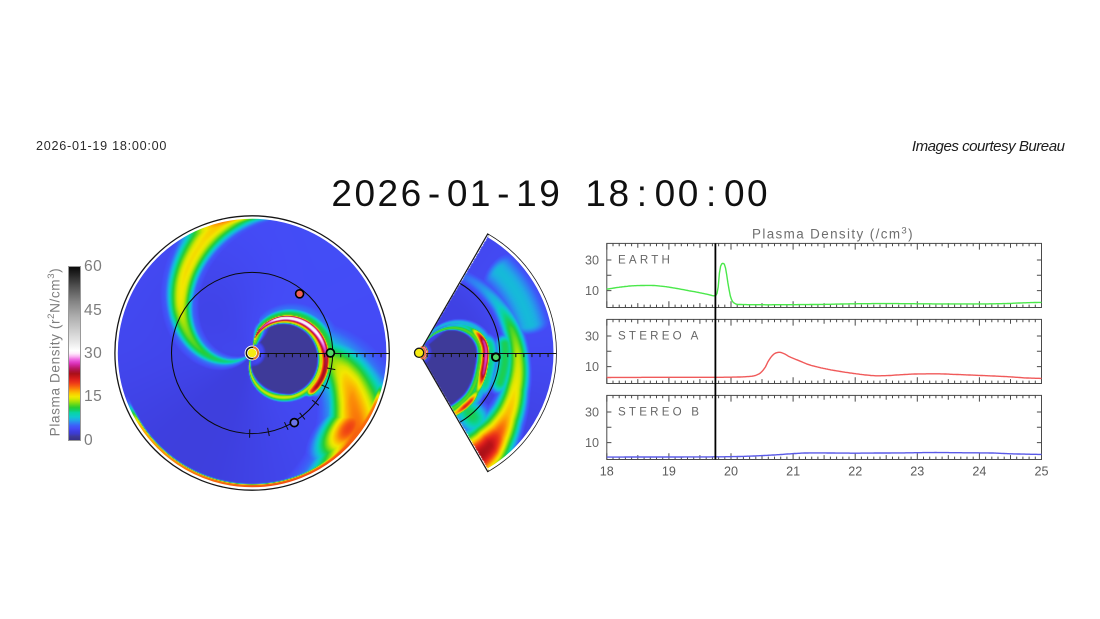 This screenshot has width=1100, height=619. I want to click on svg-text: 19, so click(669, 472).